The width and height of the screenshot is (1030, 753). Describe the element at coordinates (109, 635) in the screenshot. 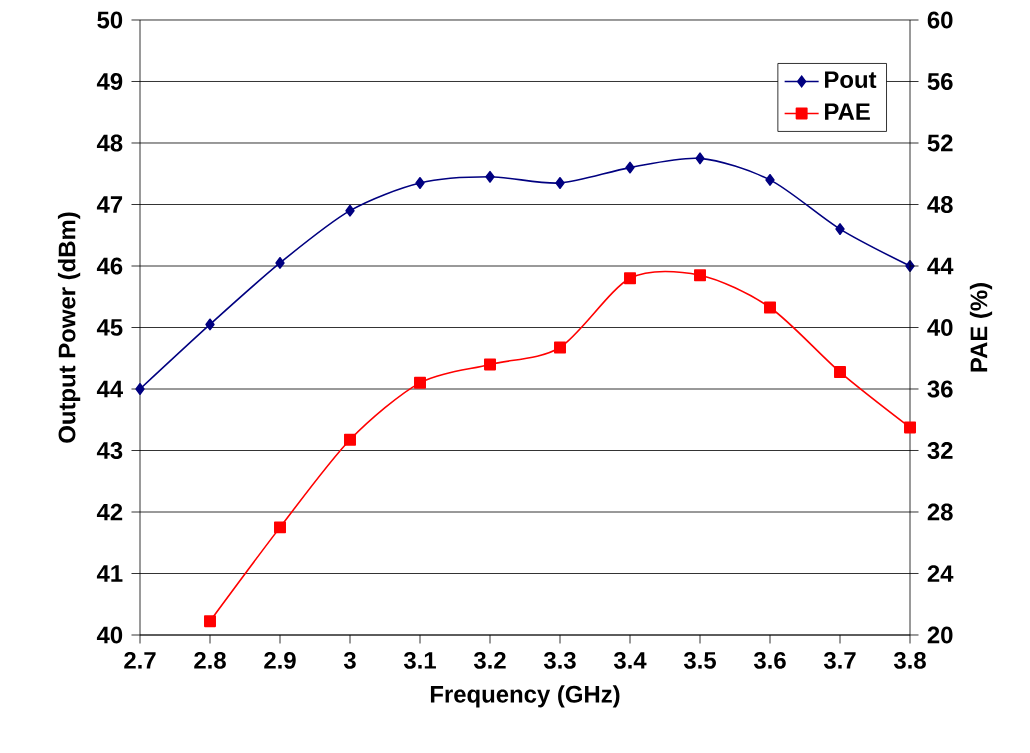

I see `y-tick-label: 40` at that location.